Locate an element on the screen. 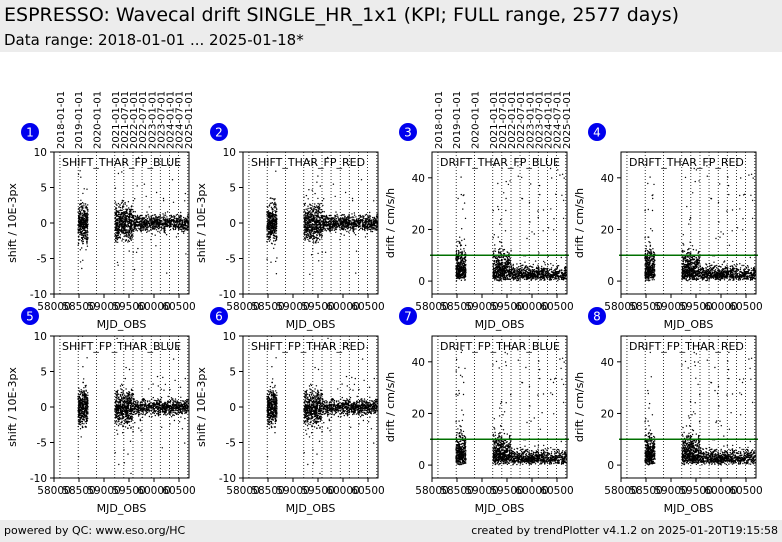 This screenshot has width=782, height=542. plot-title: SHIFT_THAR_FP_BLUE is located at coordinates (121, 162).